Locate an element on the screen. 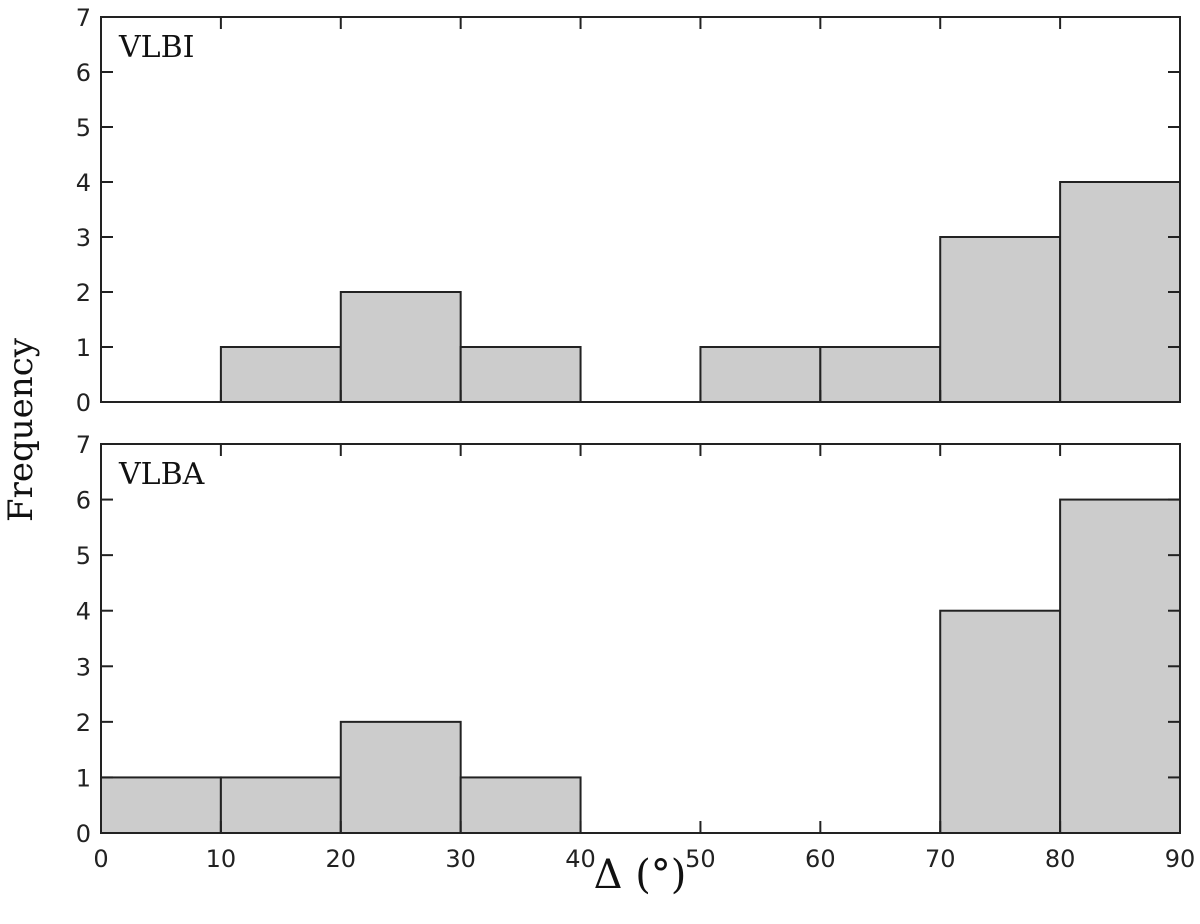  panel-label: VLBI is located at coordinates (156, 47).